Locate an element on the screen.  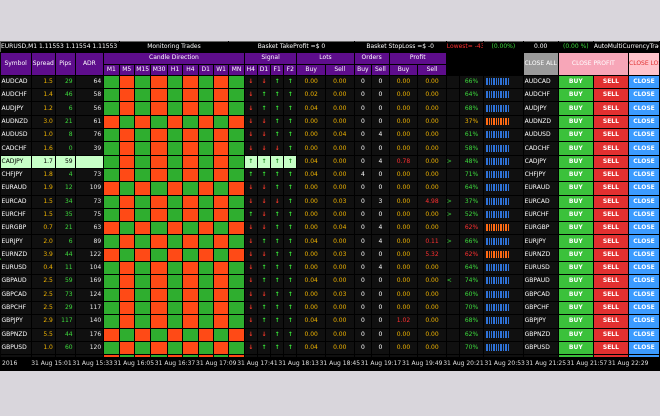
symbol-cell: CHFJPY is located at coordinates (16, 175).